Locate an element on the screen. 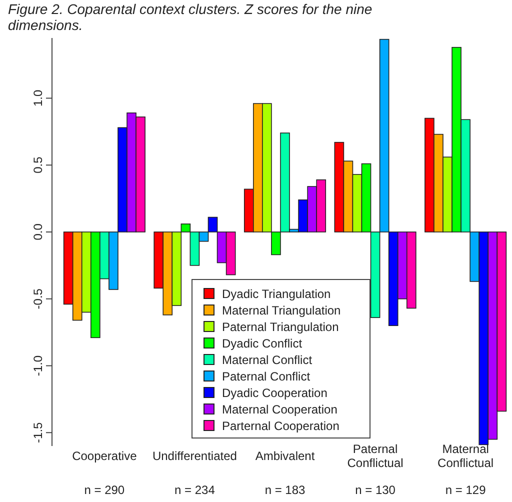  text: n = 234 is located at coordinates (195, 490).